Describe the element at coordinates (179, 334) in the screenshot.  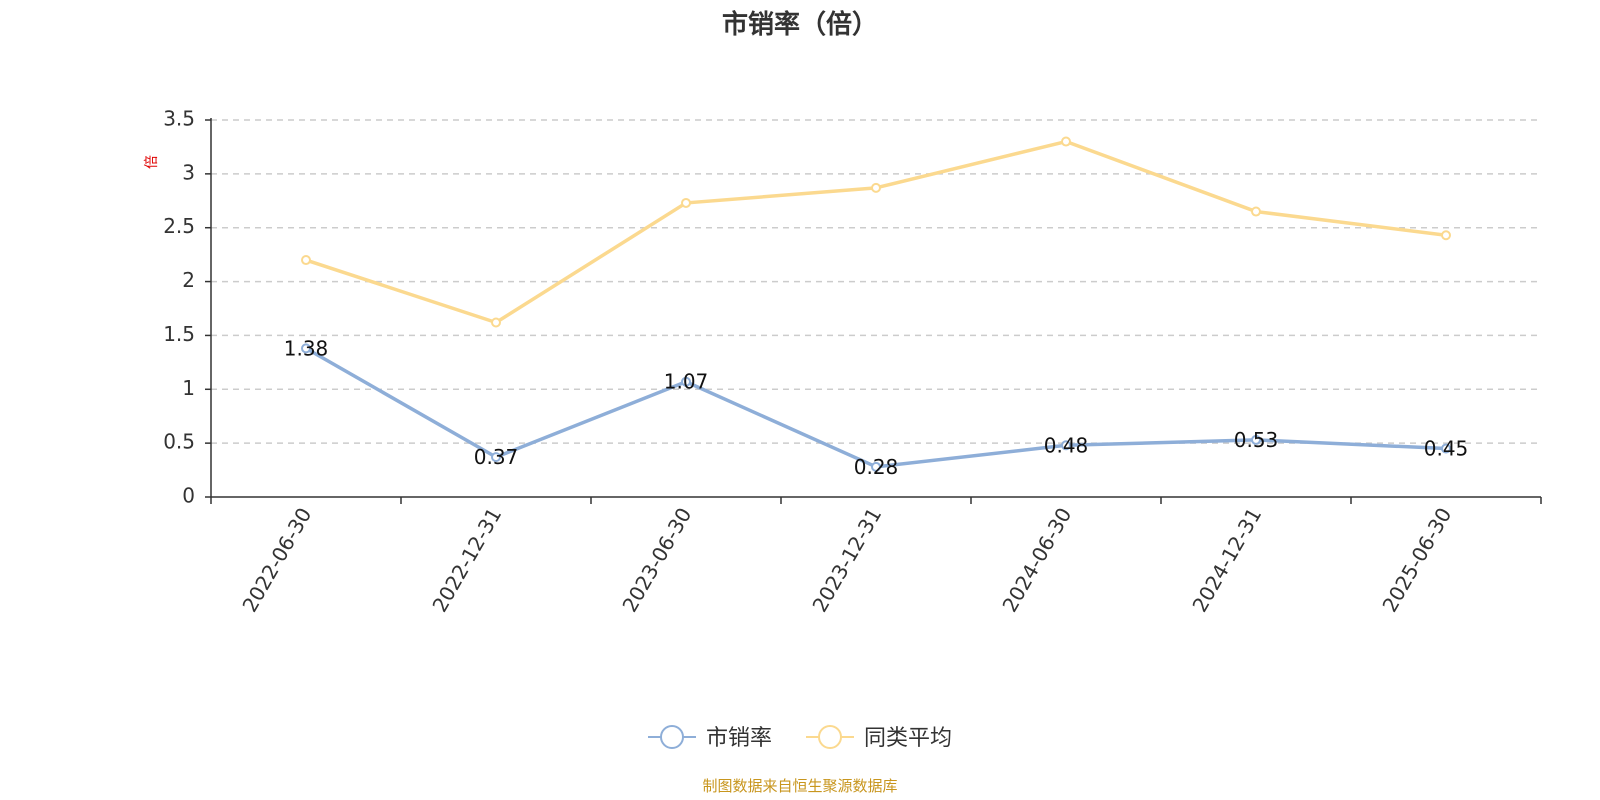
I see `y-tick-label: 1.5` at that location.